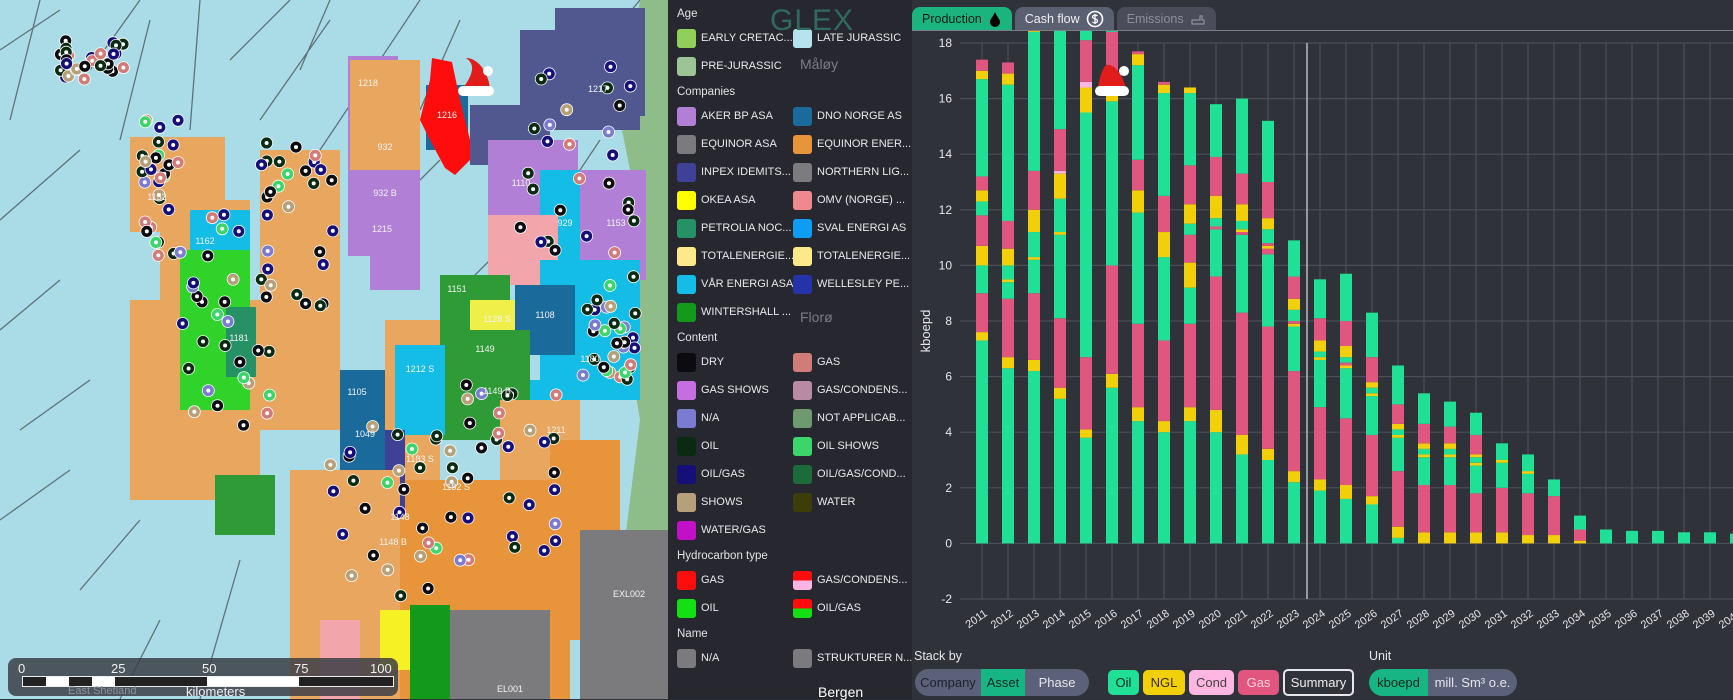 This screenshot has width=1733, height=700. What do you see at coordinates (1057, 682) in the screenshot?
I see `stack-phase-button: Phase` at bounding box center [1057, 682].